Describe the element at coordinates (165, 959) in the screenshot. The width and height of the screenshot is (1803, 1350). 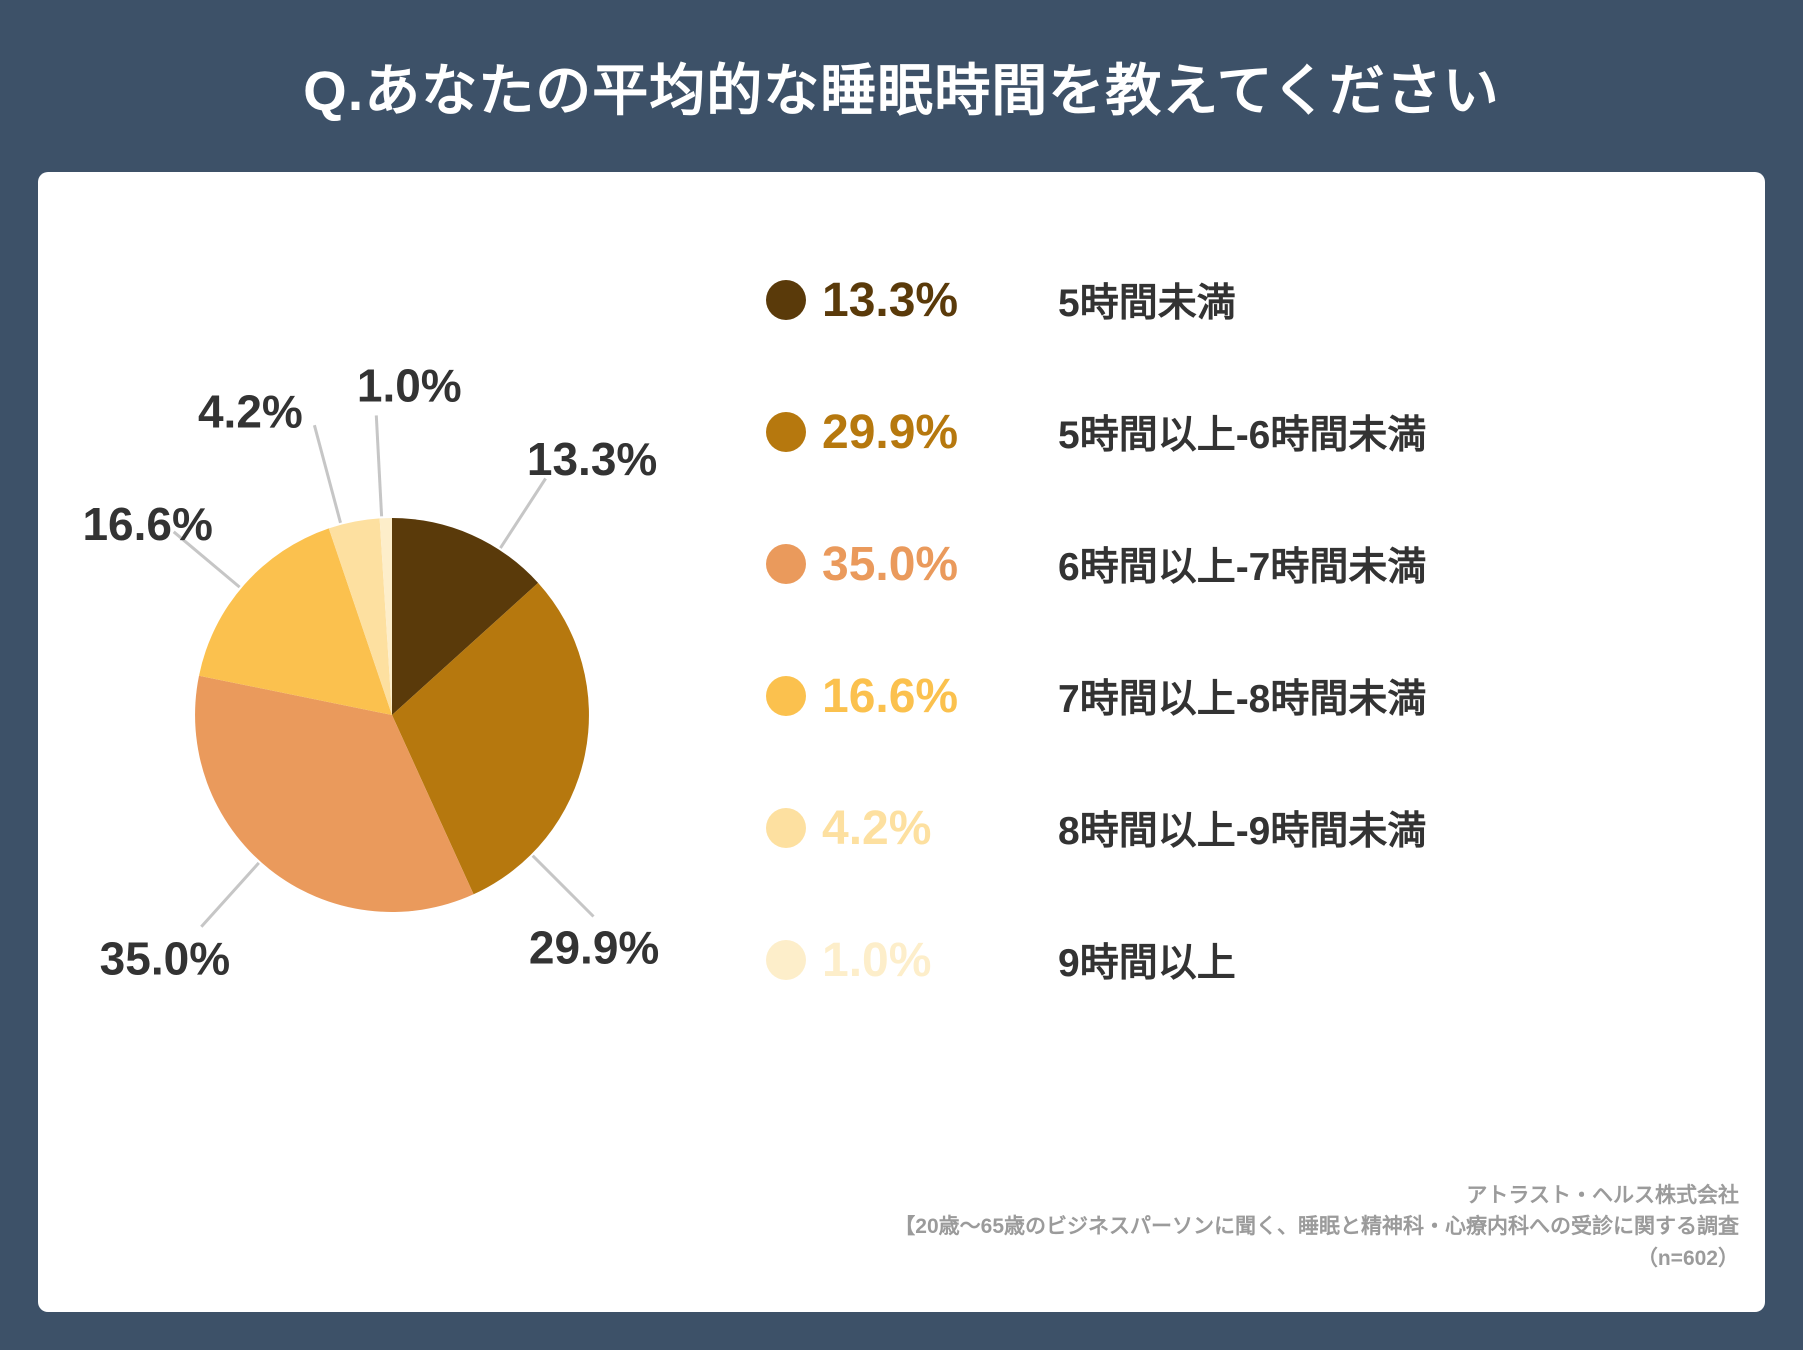
I see `pie-value-label-2: 35.0%` at that location.